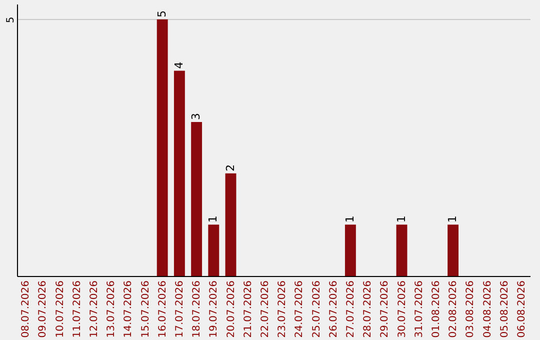  I want to click on x-tick-label: 28.07.2026, so click(368, 309).